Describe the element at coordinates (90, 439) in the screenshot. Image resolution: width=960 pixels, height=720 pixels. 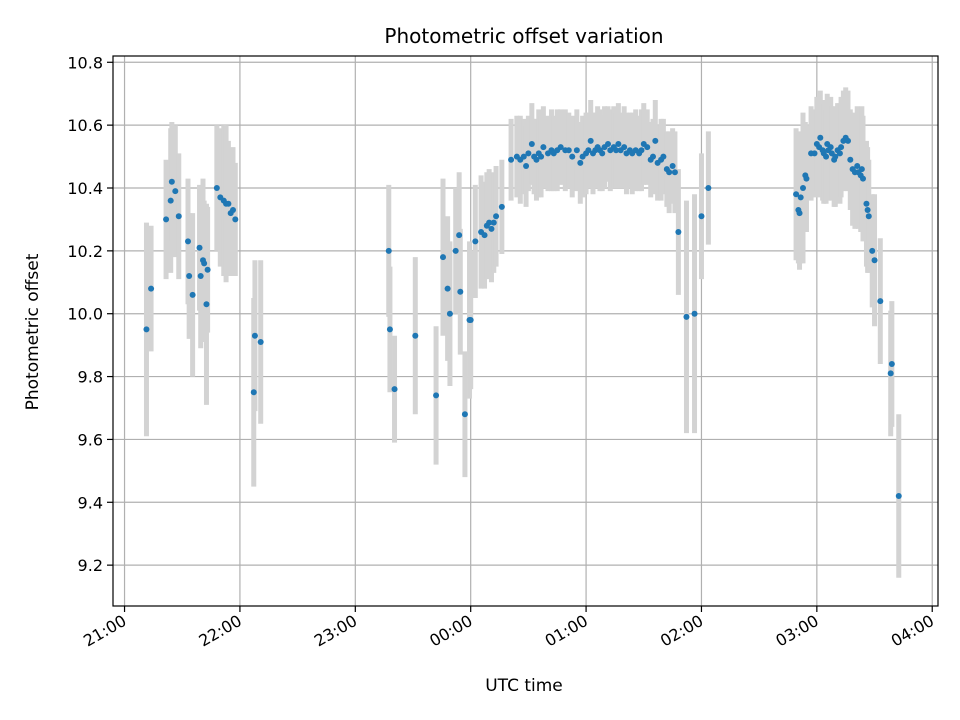
I see `y-tick-label: 9.6` at that location.